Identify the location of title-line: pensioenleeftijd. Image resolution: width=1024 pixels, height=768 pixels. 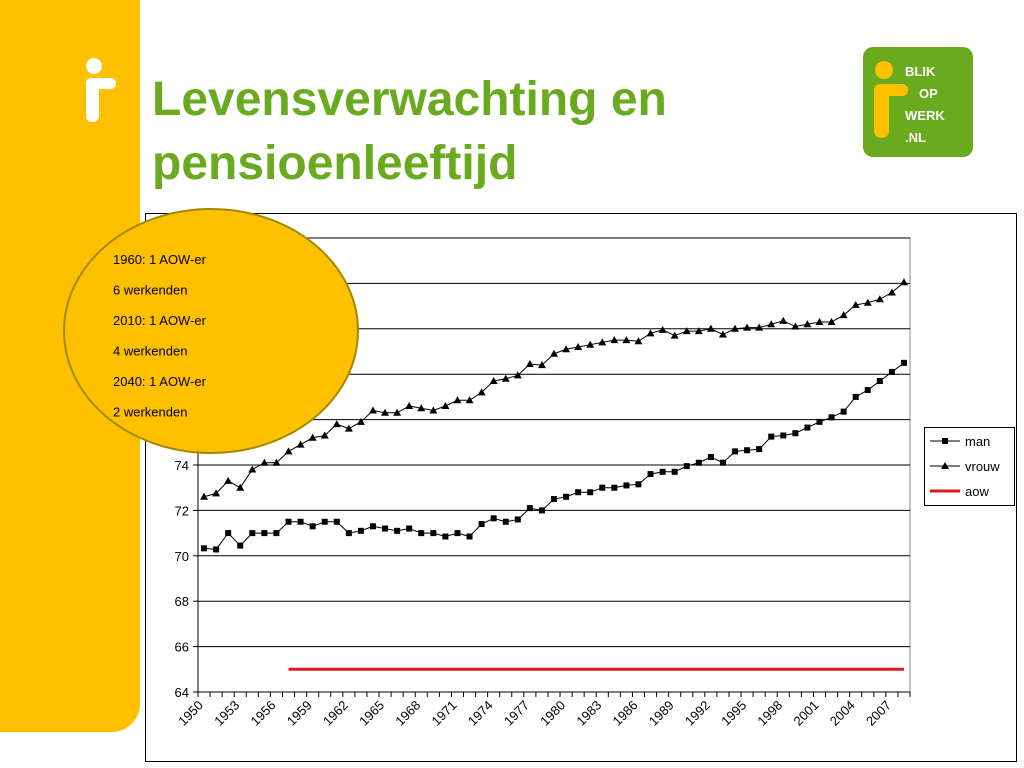
(335, 163).